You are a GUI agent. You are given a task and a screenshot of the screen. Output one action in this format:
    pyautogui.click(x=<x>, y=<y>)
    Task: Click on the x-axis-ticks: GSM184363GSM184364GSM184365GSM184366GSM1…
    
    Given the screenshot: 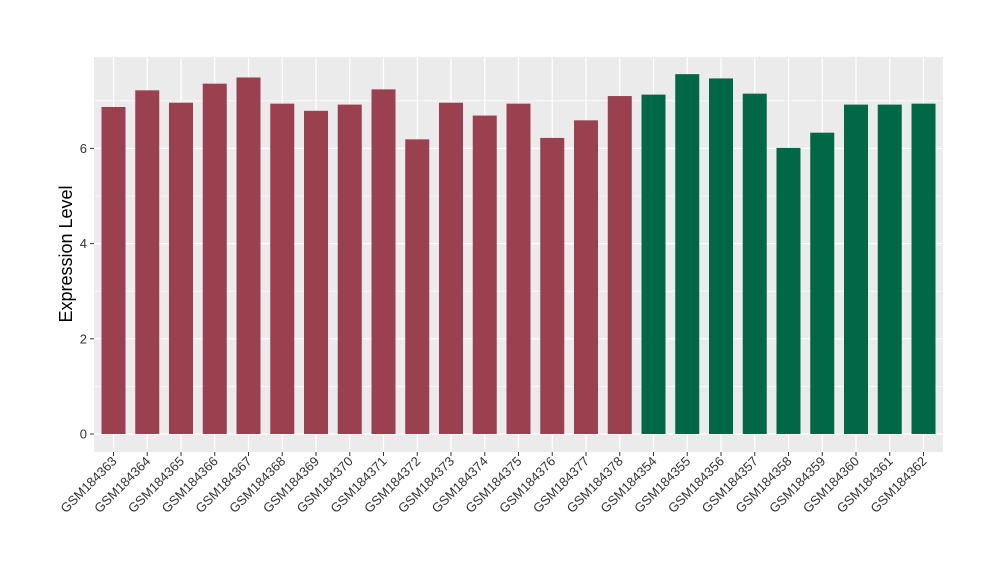 What is the action you would take?
    pyautogui.click(x=493, y=484)
    